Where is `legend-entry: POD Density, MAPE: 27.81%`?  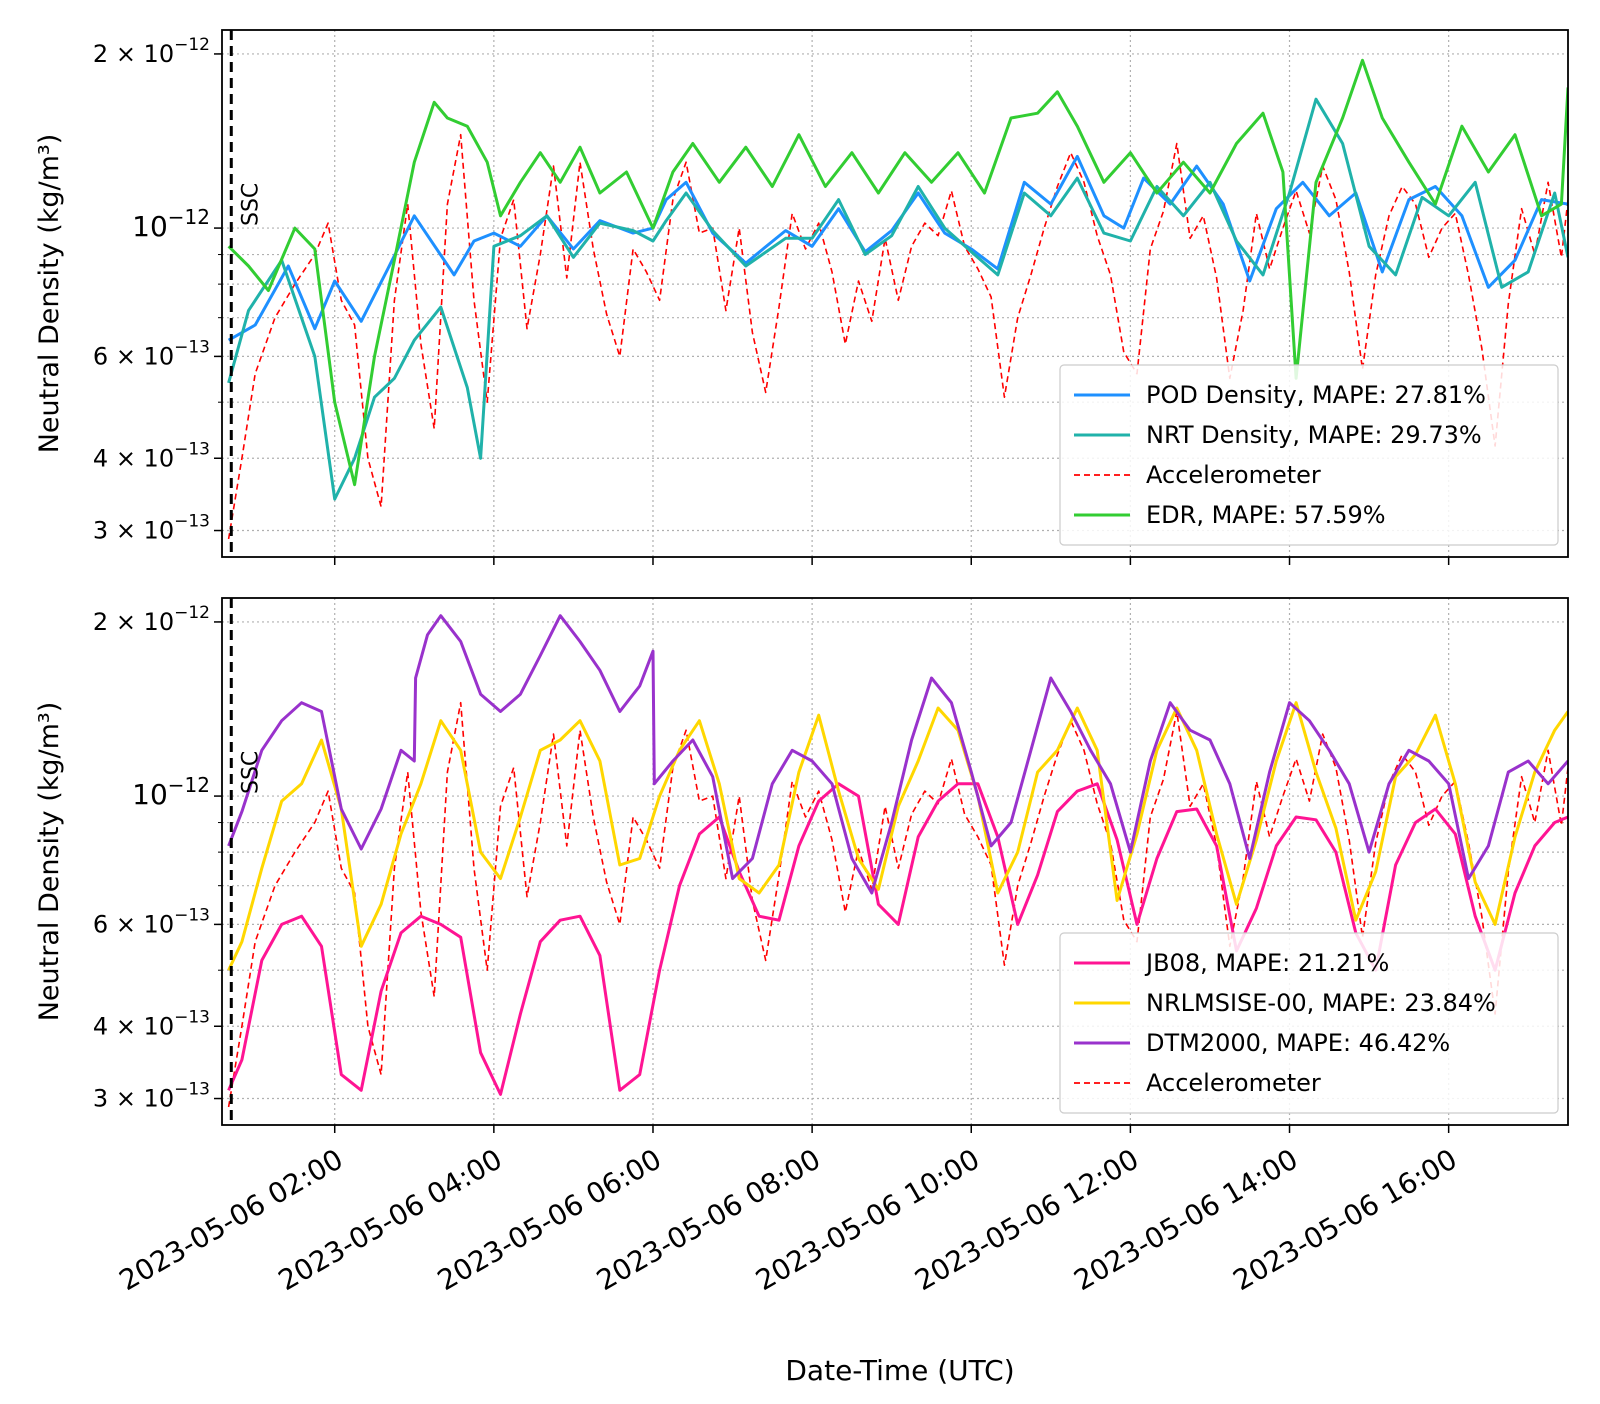
legend-entry: POD Density, MAPE: 27.81% is located at coordinates (1316, 395).